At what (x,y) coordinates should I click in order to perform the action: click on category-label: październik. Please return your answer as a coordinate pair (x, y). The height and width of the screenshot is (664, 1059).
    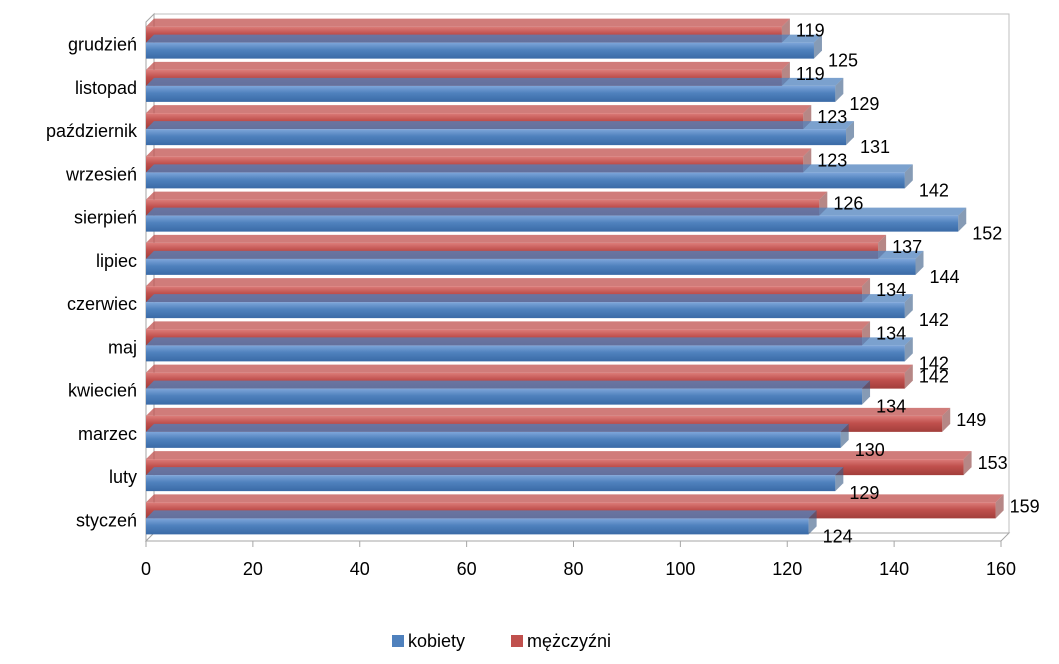
    Looking at the image, I should click on (92, 131).